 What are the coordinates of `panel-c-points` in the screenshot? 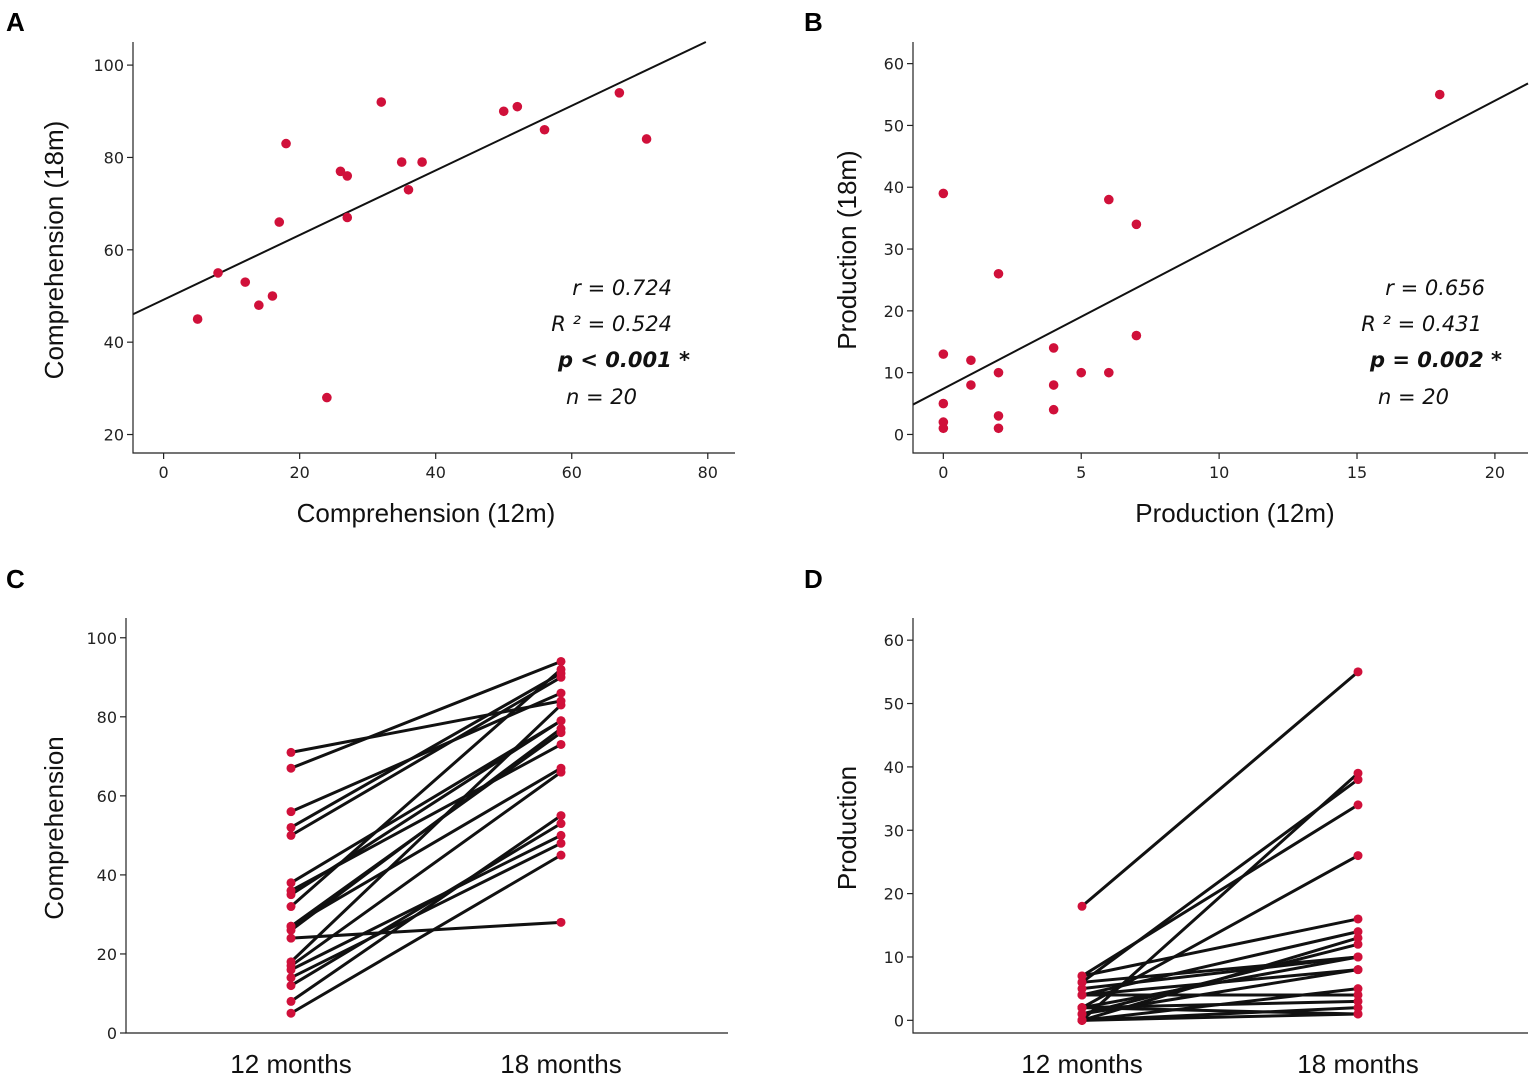 It's located at (426, 837).